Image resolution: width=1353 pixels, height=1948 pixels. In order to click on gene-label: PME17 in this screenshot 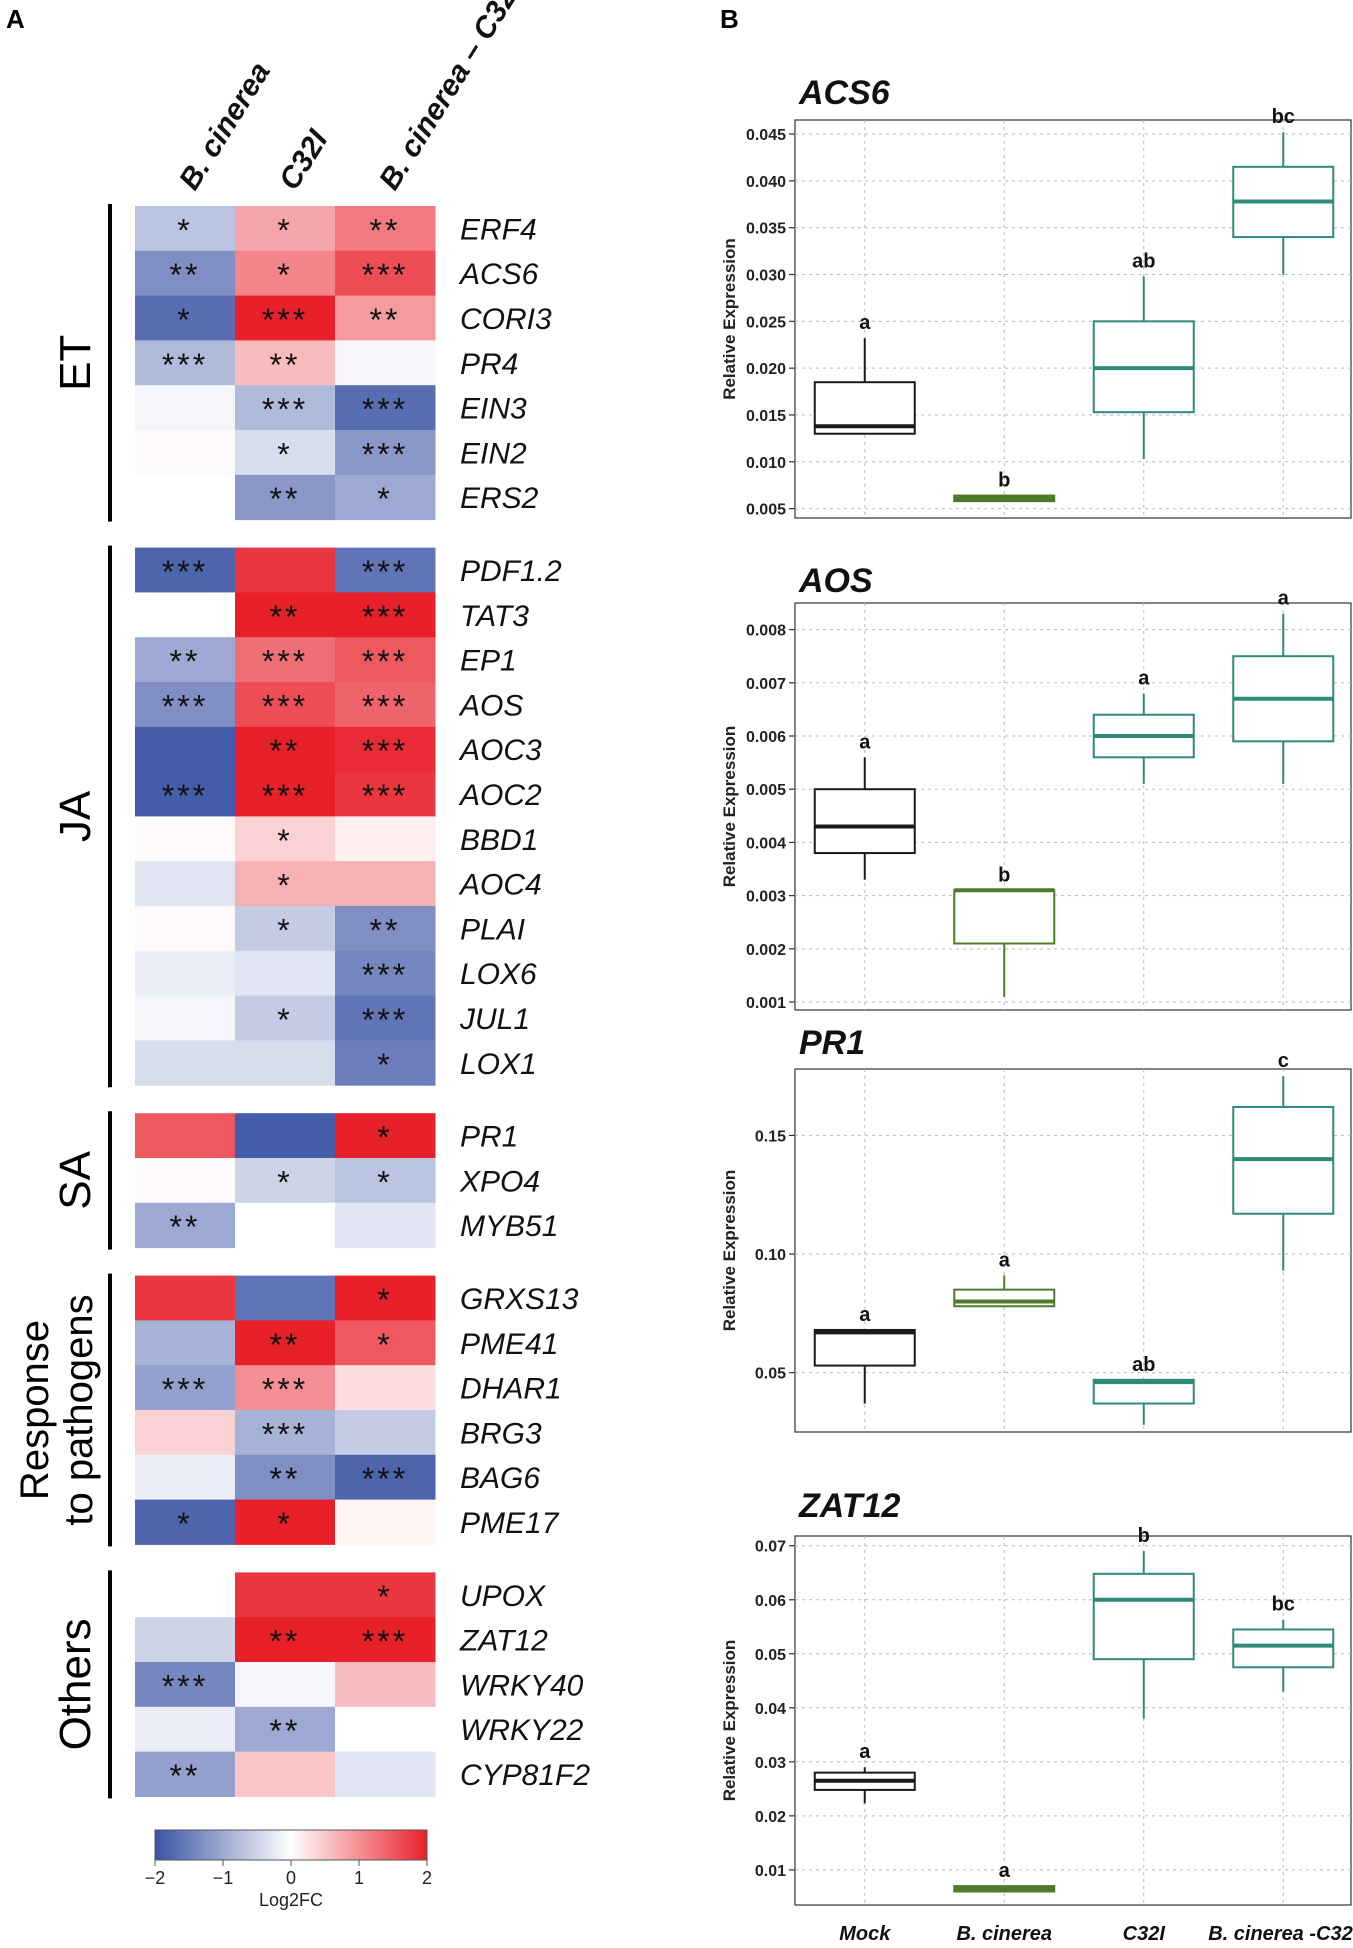, I will do `click(510, 1523)`.